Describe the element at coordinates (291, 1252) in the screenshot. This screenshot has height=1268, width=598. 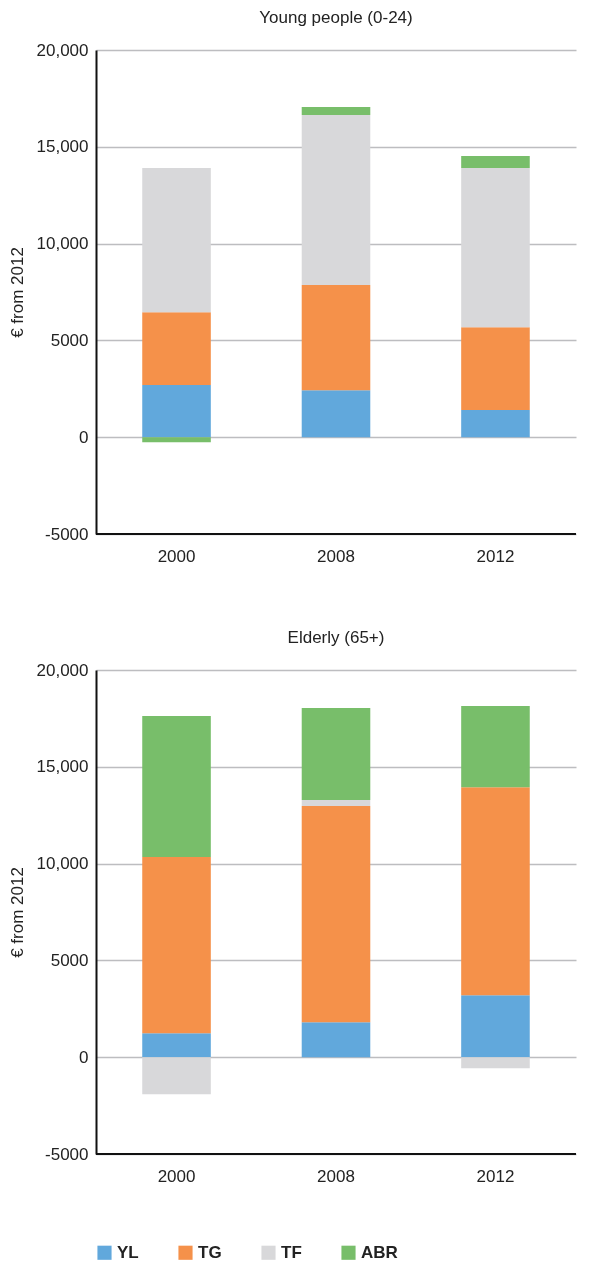
I see `legend-label: TF` at that location.